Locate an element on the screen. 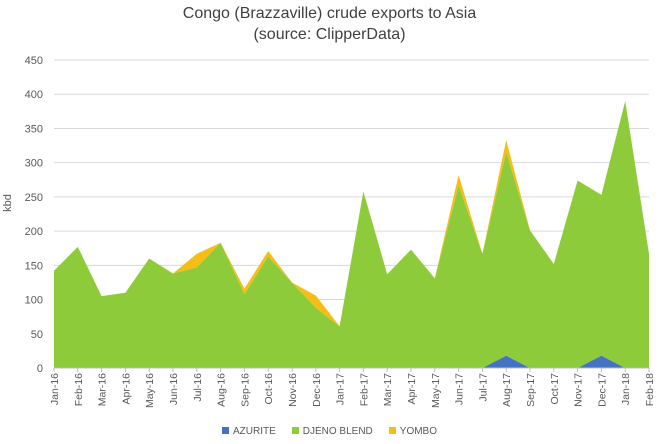  legend-item-yombo: YOMBO is located at coordinates (413, 431).